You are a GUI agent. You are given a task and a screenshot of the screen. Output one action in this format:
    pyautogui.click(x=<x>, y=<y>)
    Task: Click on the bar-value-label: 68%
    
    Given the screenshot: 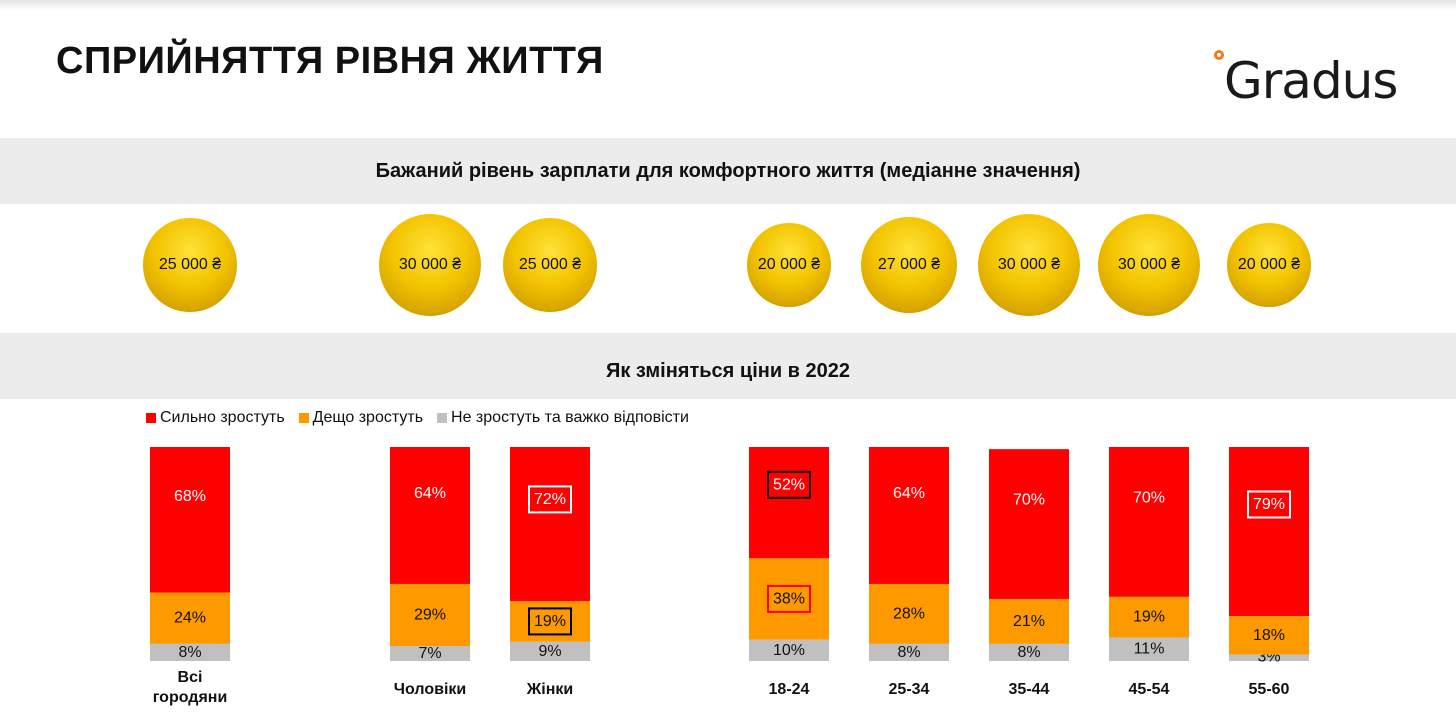 What is the action you would take?
    pyautogui.click(x=190, y=496)
    